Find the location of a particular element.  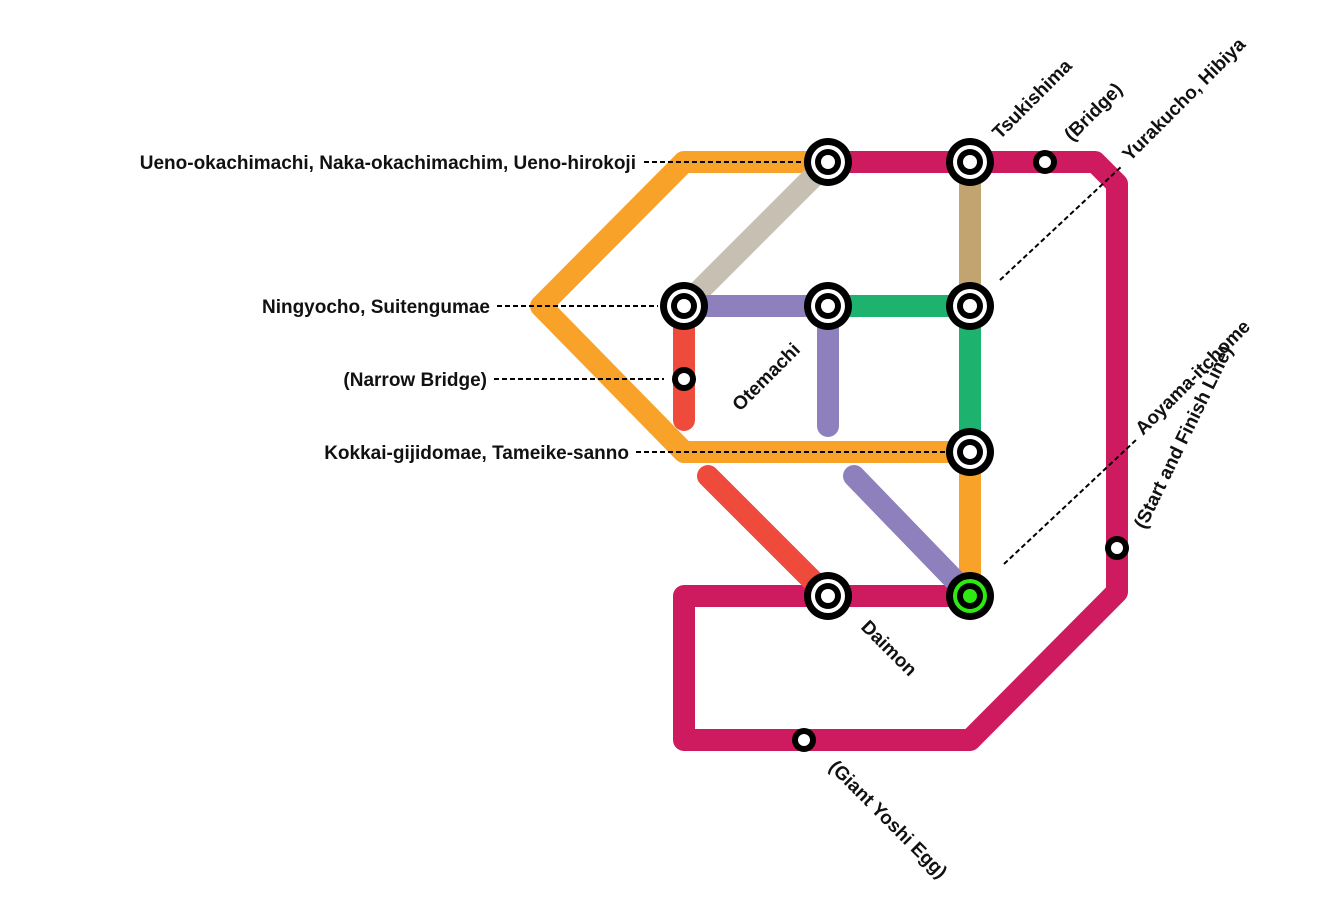

label-kokkai: Kokkai-gijidomae, Tameike-sanno is located at coordinates (476, 453).